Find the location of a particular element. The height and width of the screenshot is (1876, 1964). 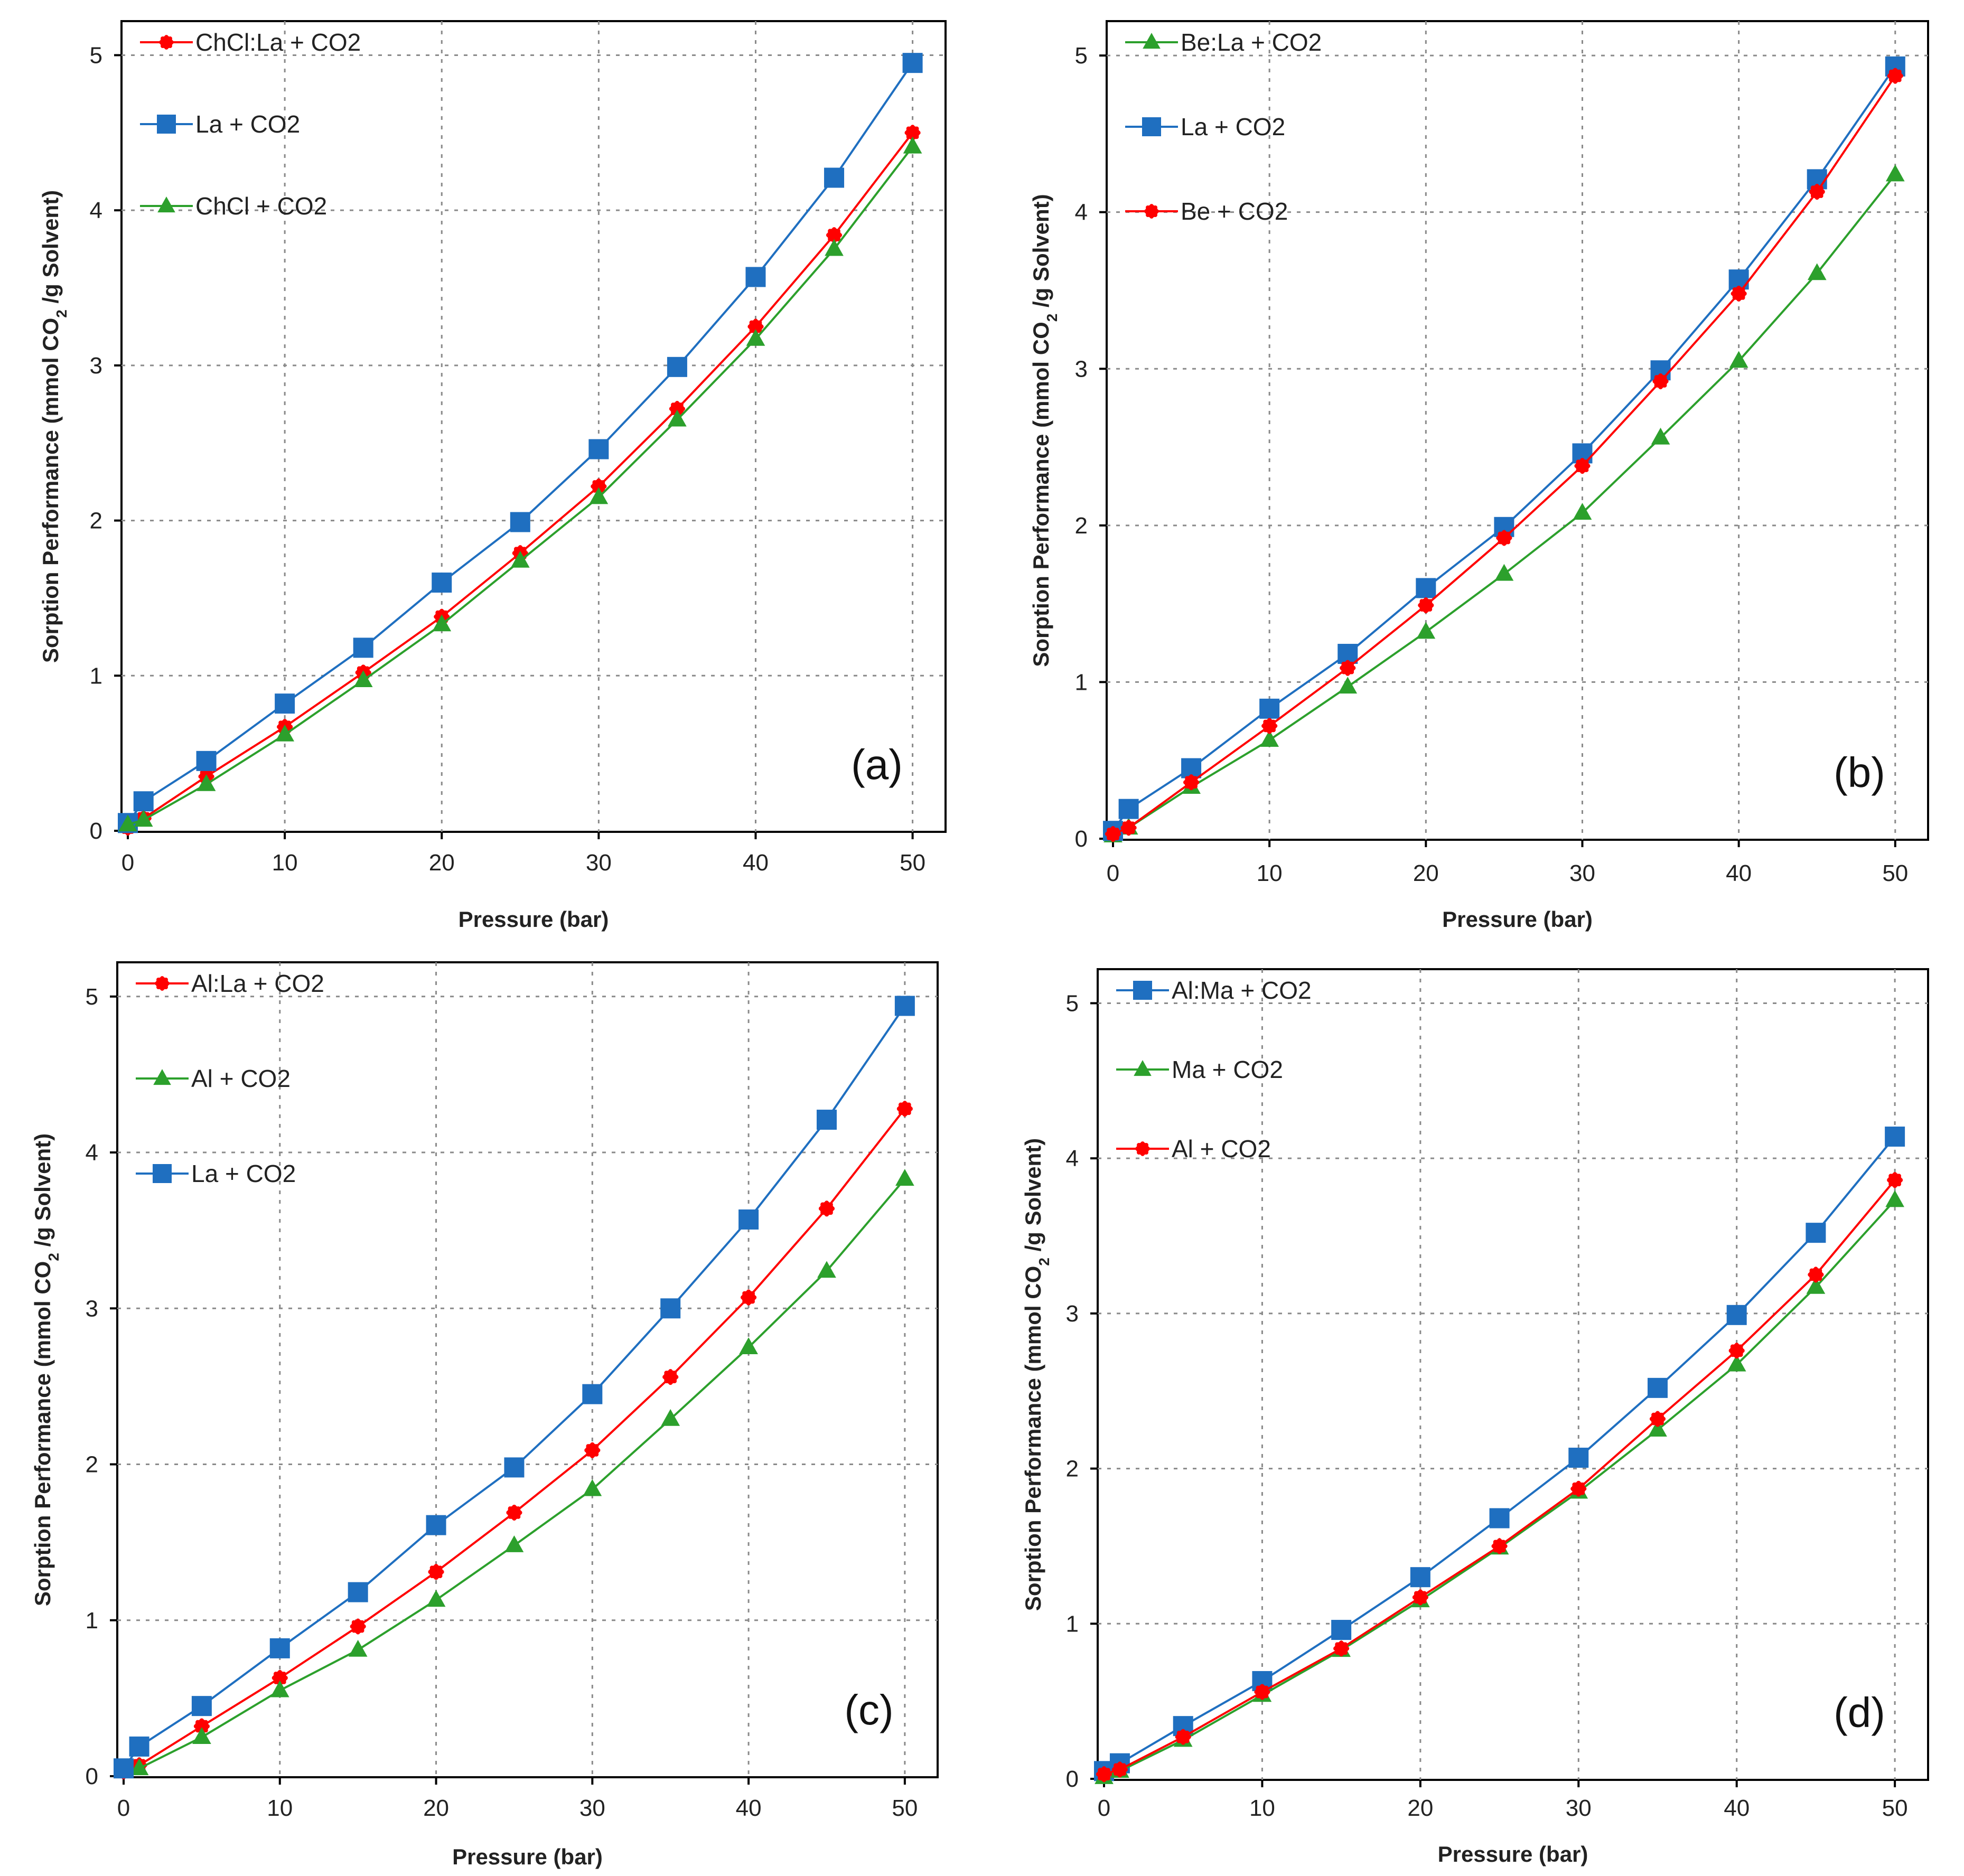

panel-label: (c) is located at coordinates (868, 1709).